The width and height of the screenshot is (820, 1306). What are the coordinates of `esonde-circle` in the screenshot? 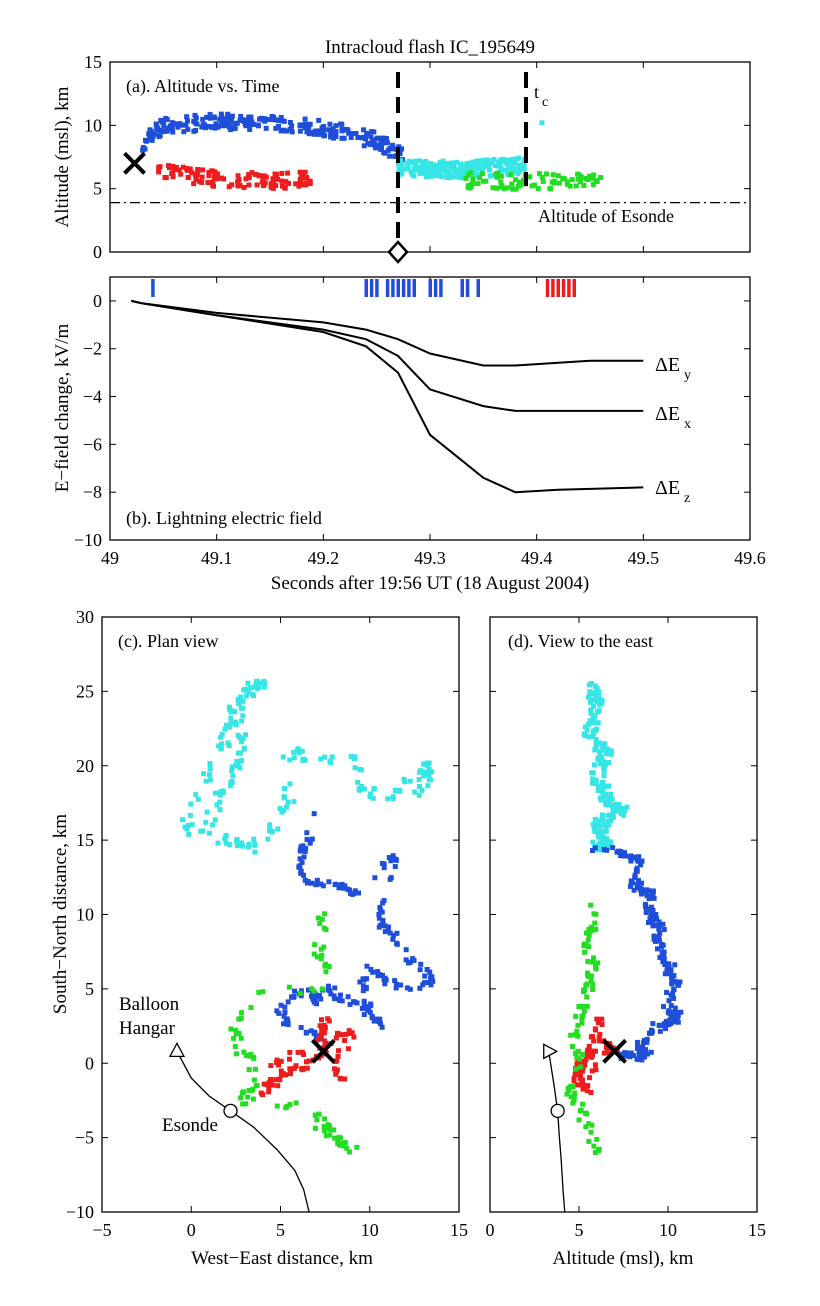 It's located at (557, 1110).